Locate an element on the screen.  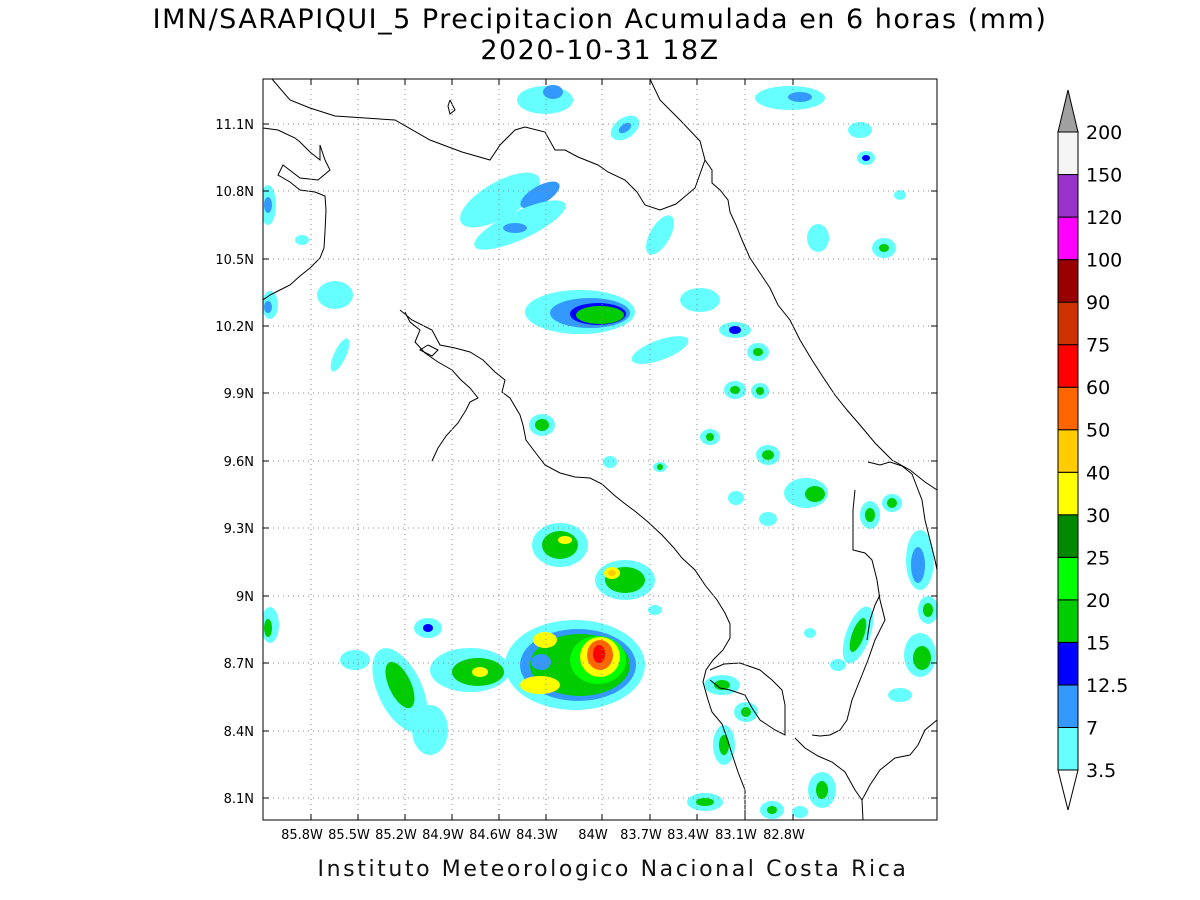
x-tick-label: 84.6W is located at coordinates (490, 835).